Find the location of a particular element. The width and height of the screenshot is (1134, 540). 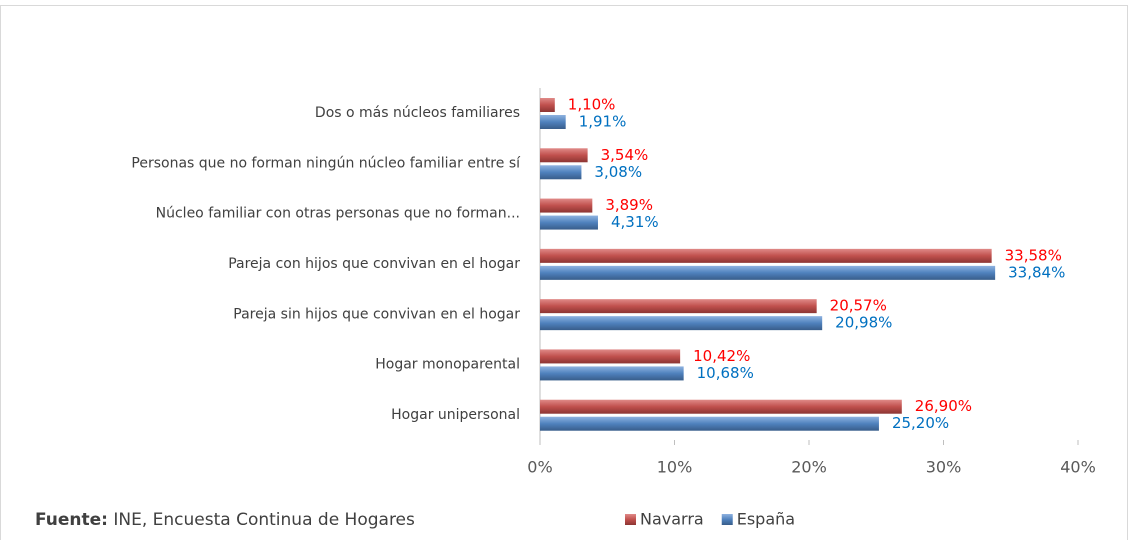

legend-label: Navarra is located at coordinates (672, 519).